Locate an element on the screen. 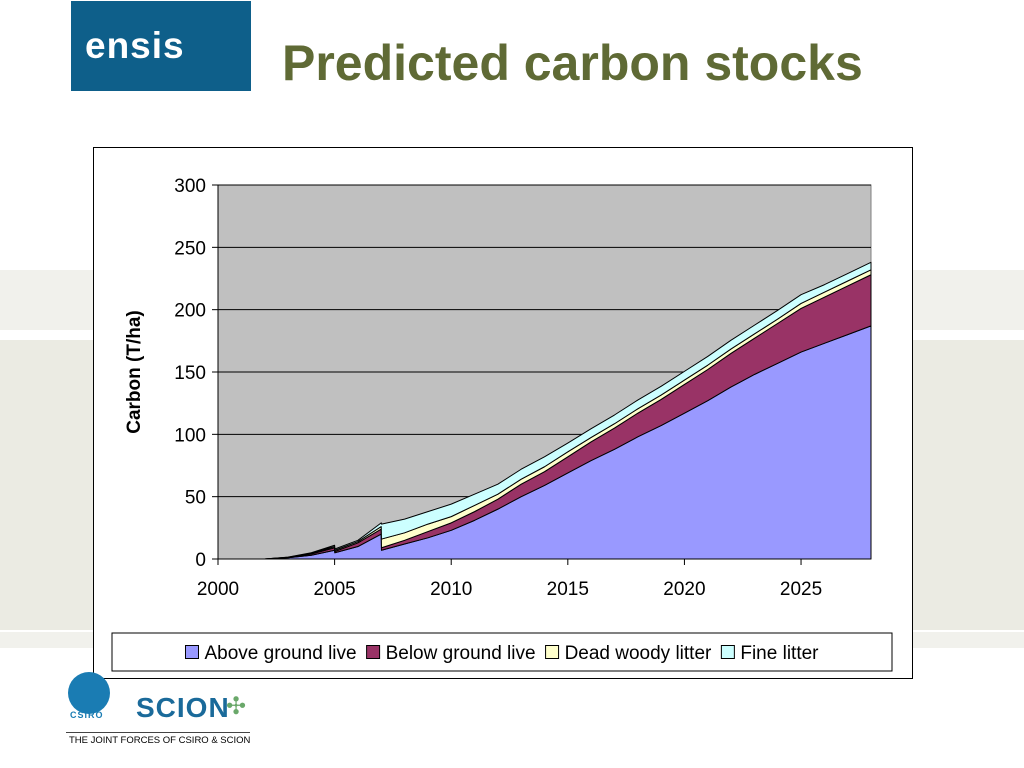 The height and width of the screenshot is (768, 1024). x-tick-label: 2010 is located at coordinates (451, 589).